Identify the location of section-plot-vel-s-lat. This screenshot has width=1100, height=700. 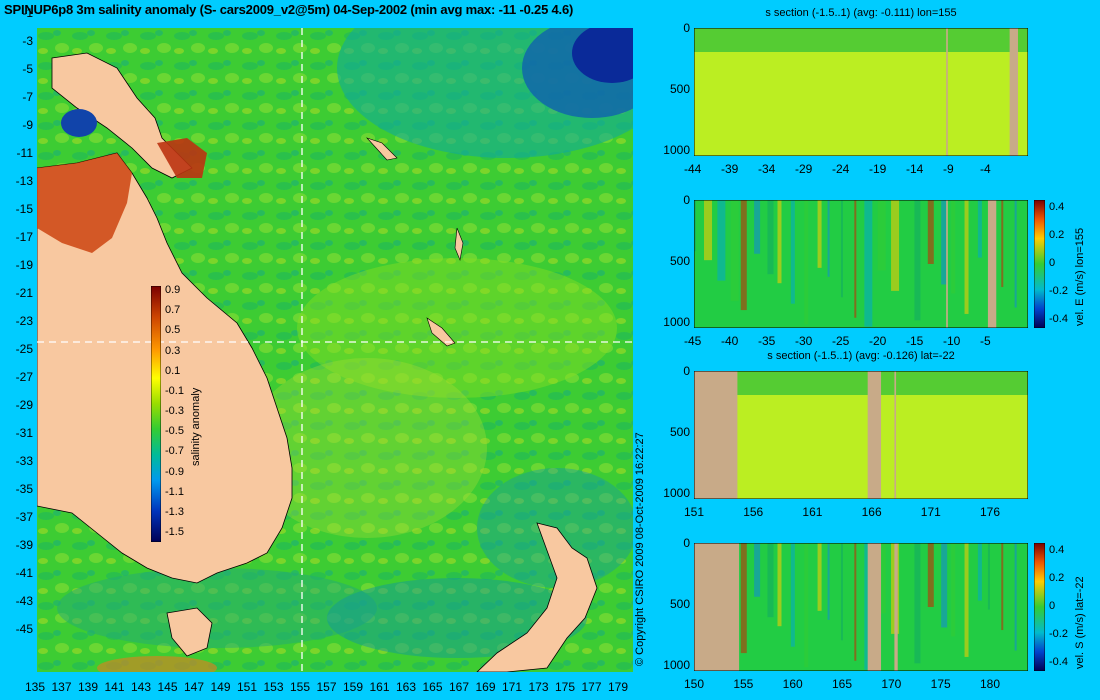
(861, 607).